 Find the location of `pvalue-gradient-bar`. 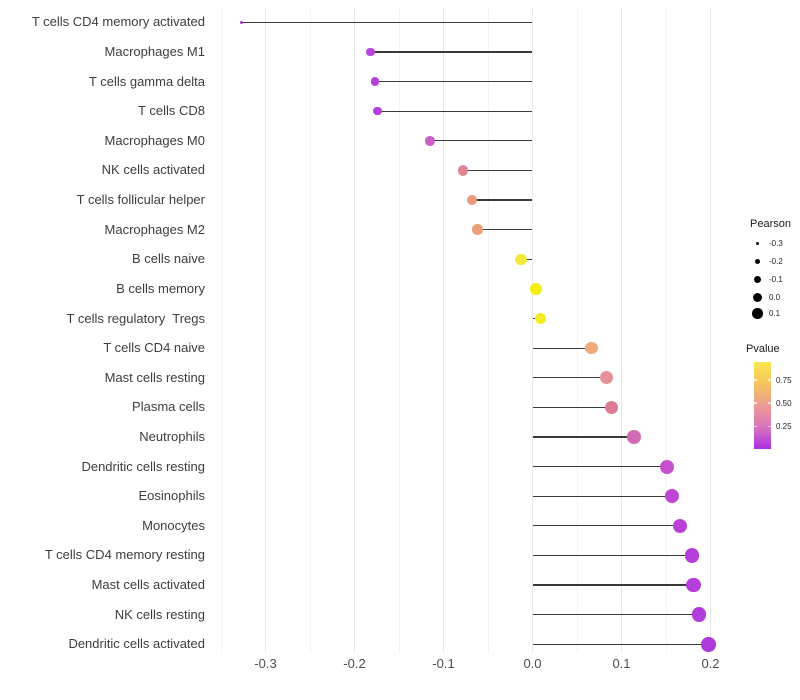

pvalue-gradient-bar is located at coordinates (762, 405).